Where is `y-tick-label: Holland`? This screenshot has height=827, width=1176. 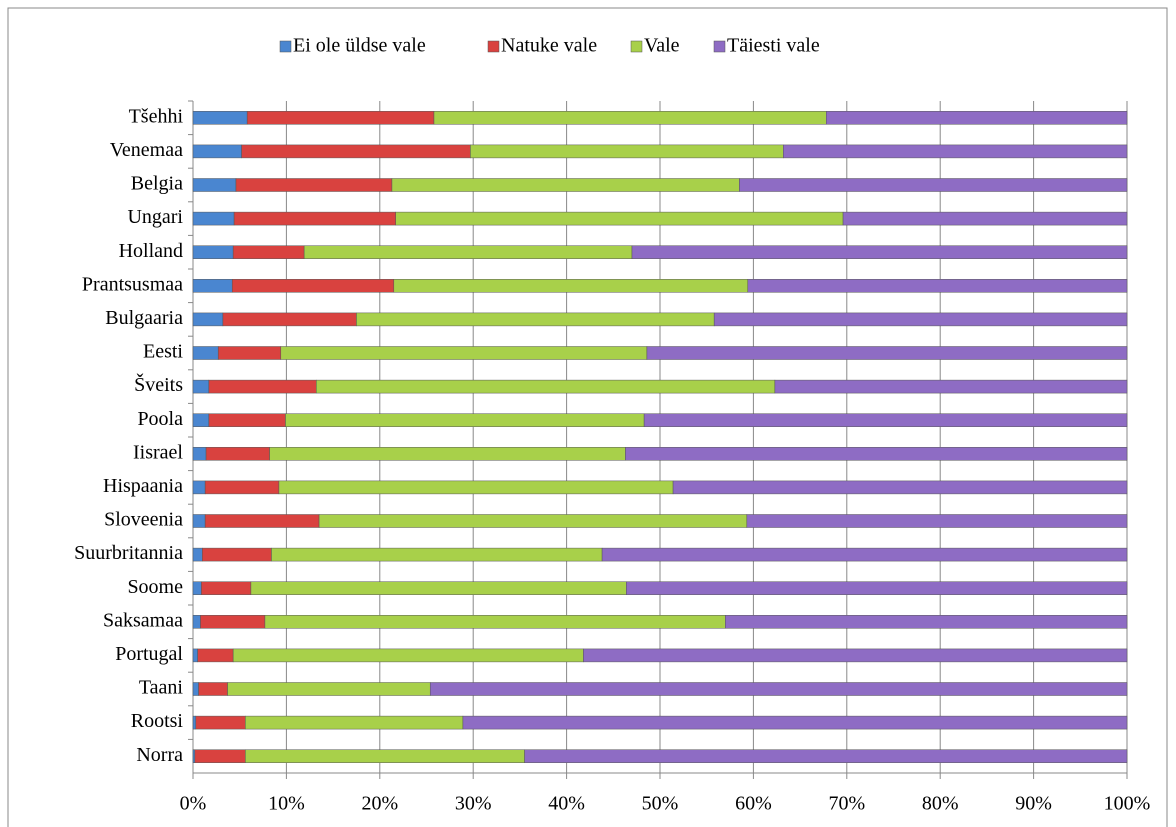 y-tick-label: Holland is located at coordinates (151, 251).